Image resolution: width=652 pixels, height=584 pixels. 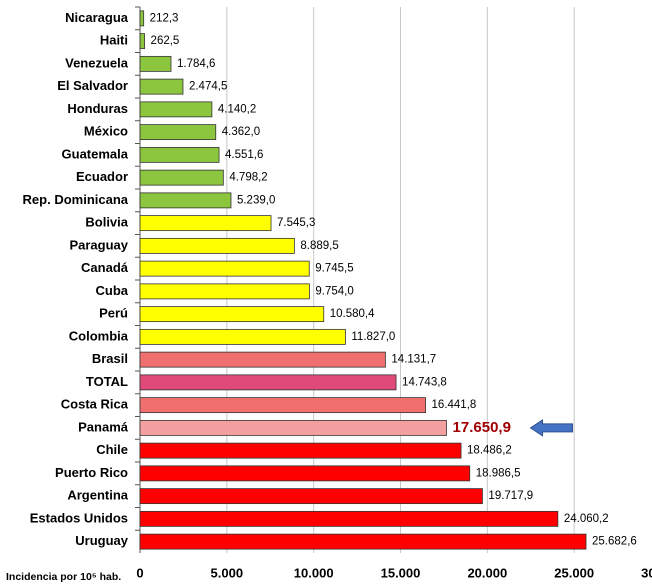 What do you see at coordinates (106, 222) in the screenshot?
I see `y-tick-label: Bolivia` at bounding box center [106, 222].